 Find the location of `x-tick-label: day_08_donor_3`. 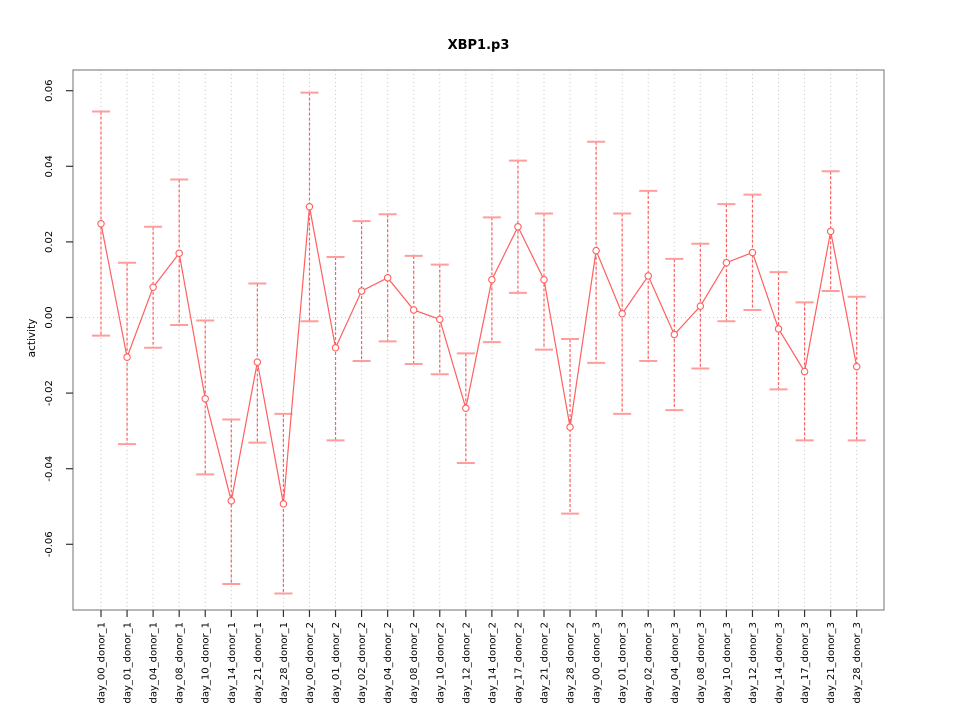

x-tick-label: day_08_donor_3 is located at coordinates (701, 663).